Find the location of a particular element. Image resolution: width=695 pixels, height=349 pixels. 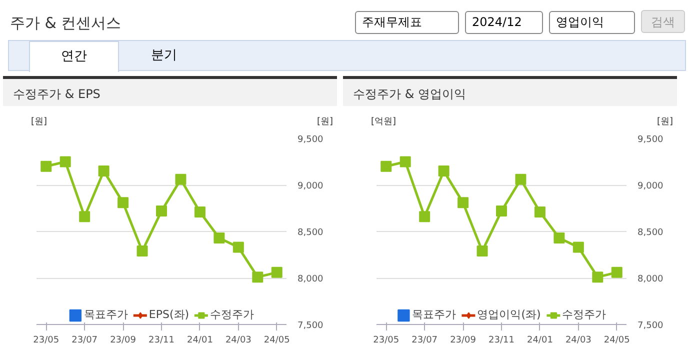

text: 주재무제표 is located at coordinates (407, 22).